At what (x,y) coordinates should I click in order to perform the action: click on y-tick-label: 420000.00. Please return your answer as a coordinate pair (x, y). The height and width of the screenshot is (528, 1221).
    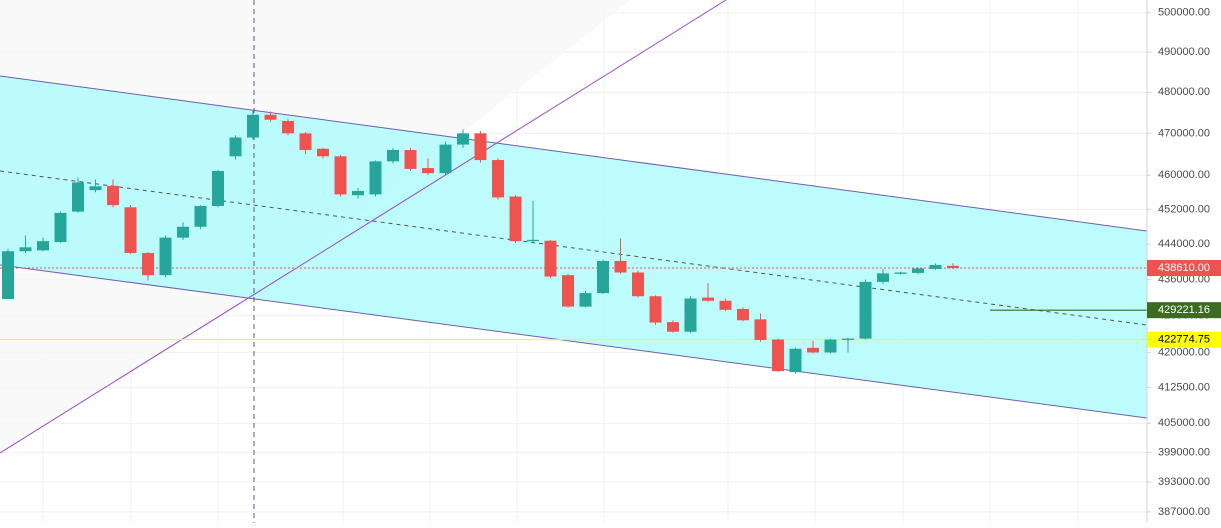
    Looking at the image, I should click on (1184, 352).